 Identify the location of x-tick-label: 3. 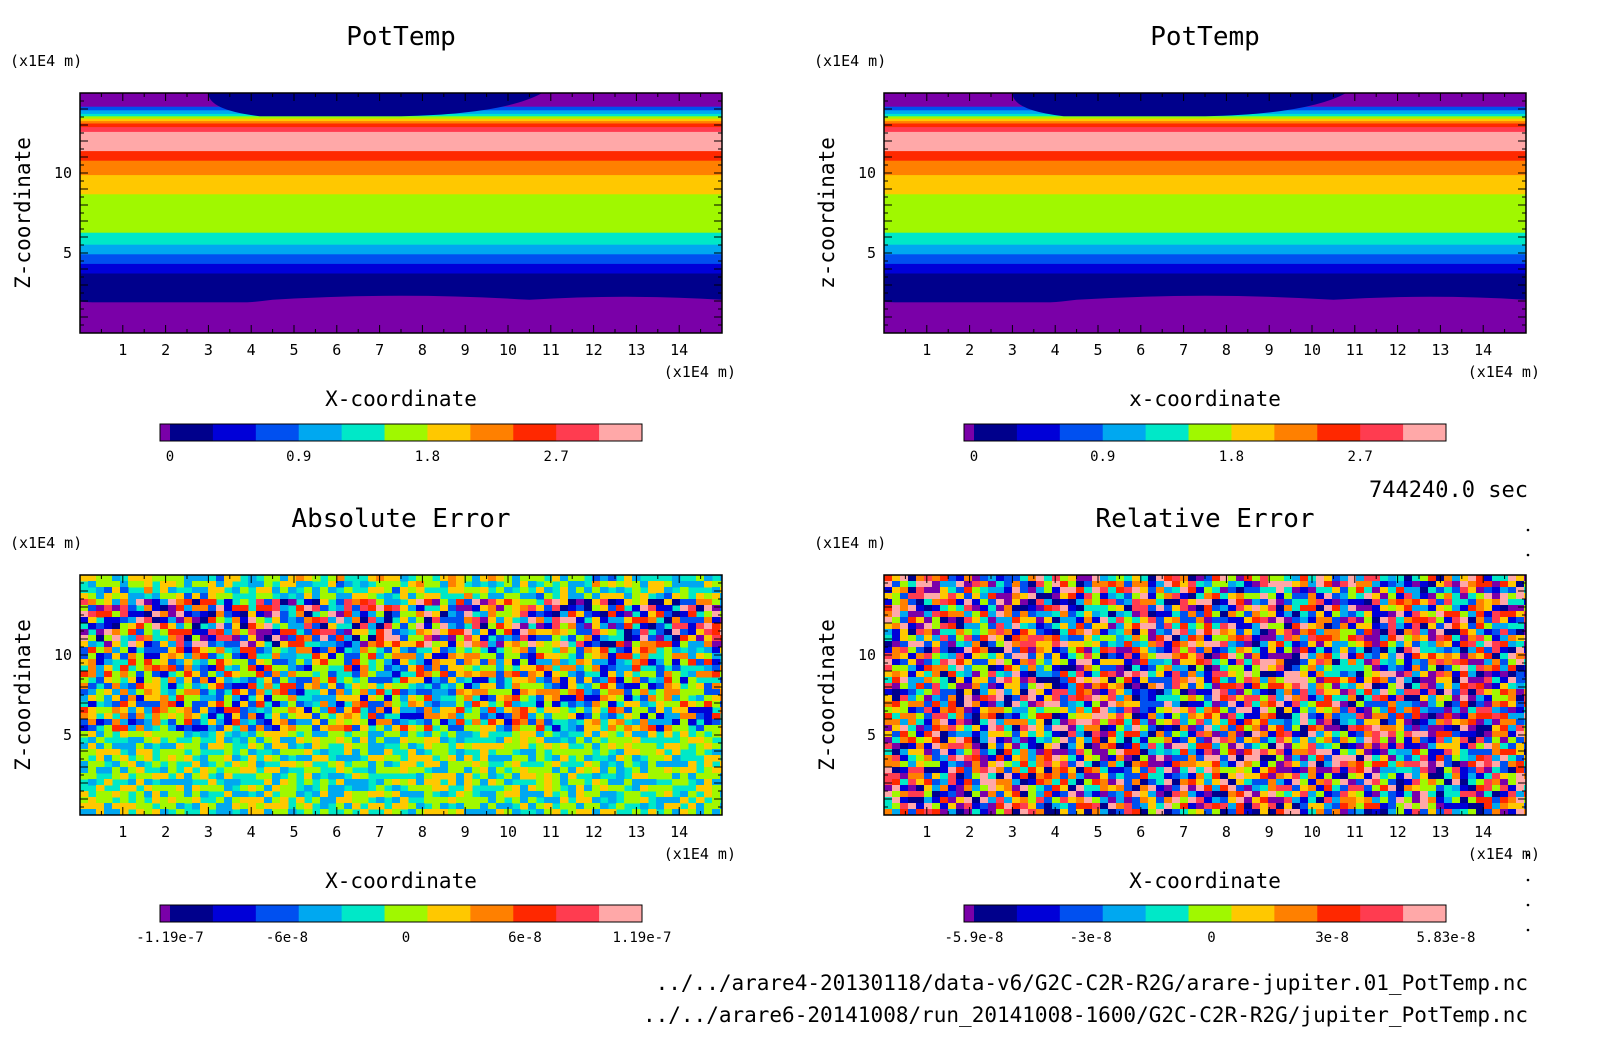
(208, 832).